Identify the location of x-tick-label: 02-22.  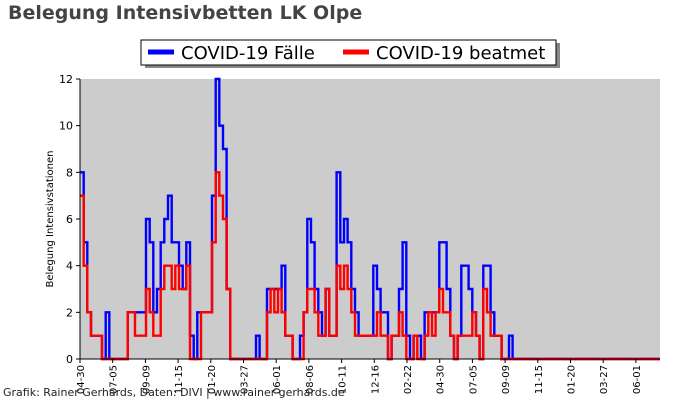
(408, 379).